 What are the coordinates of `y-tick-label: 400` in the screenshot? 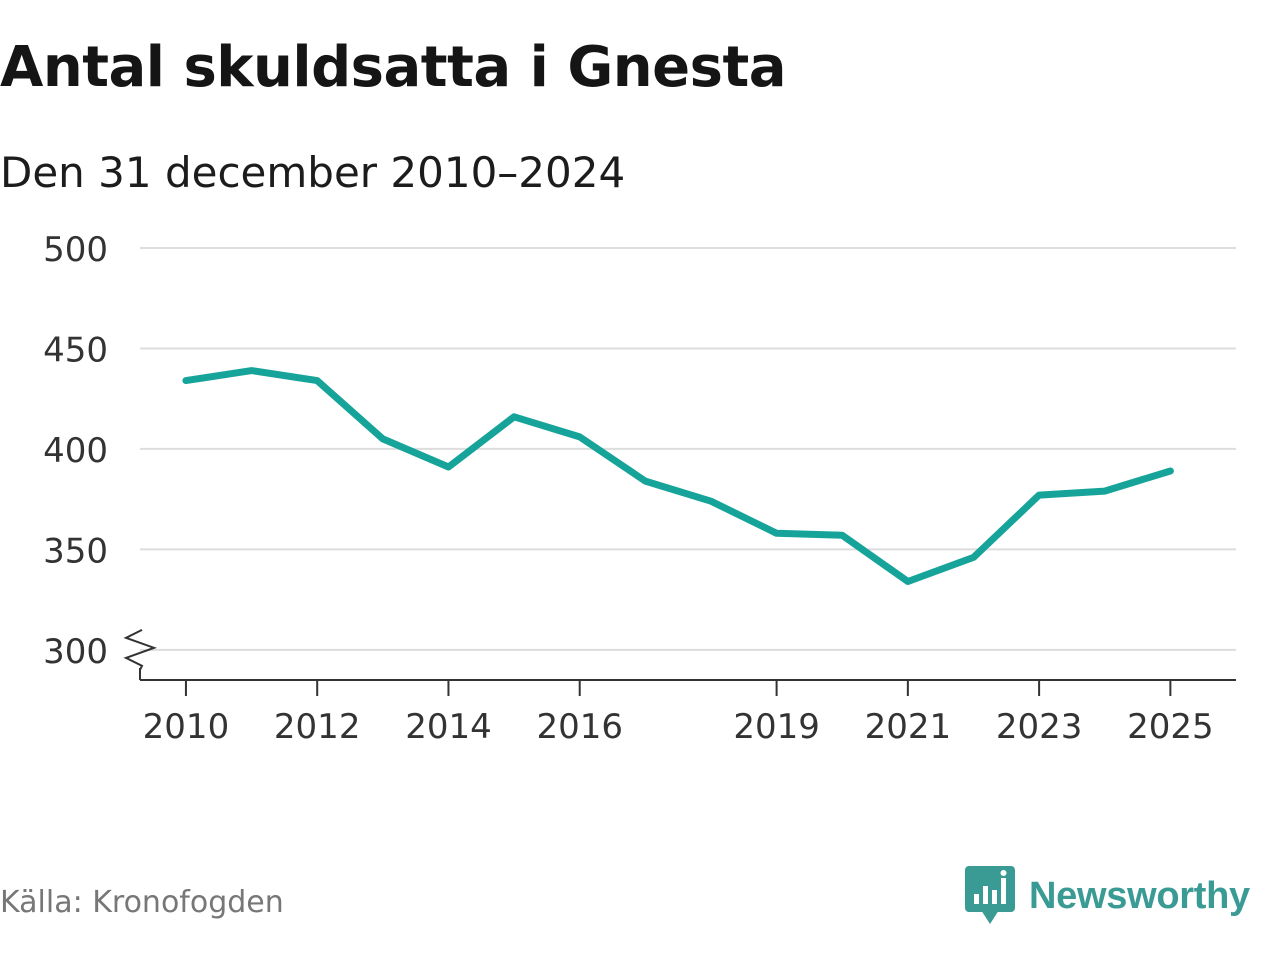 It's located at (75, 451).